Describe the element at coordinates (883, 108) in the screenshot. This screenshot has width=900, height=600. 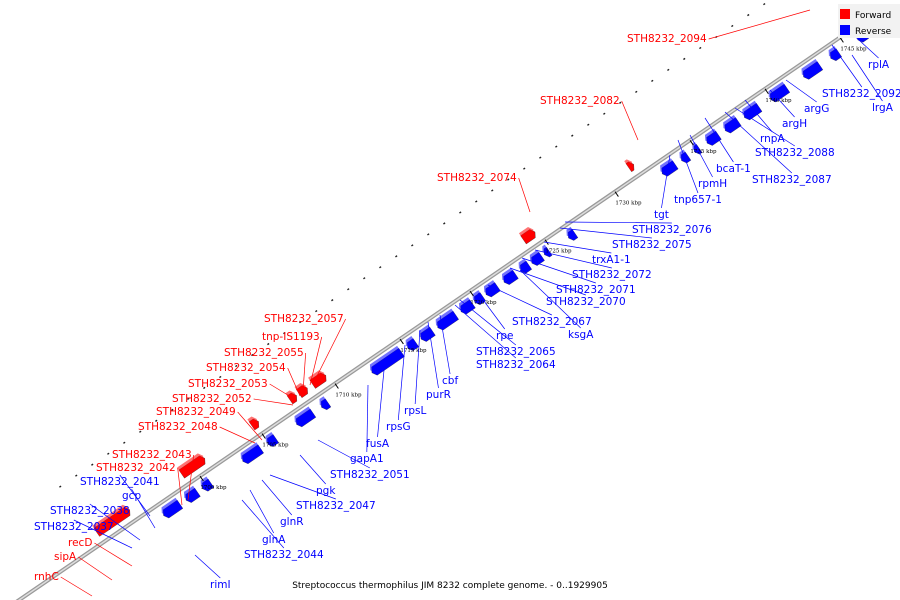
I see `gene-label-lrga: lrgA` at that location.